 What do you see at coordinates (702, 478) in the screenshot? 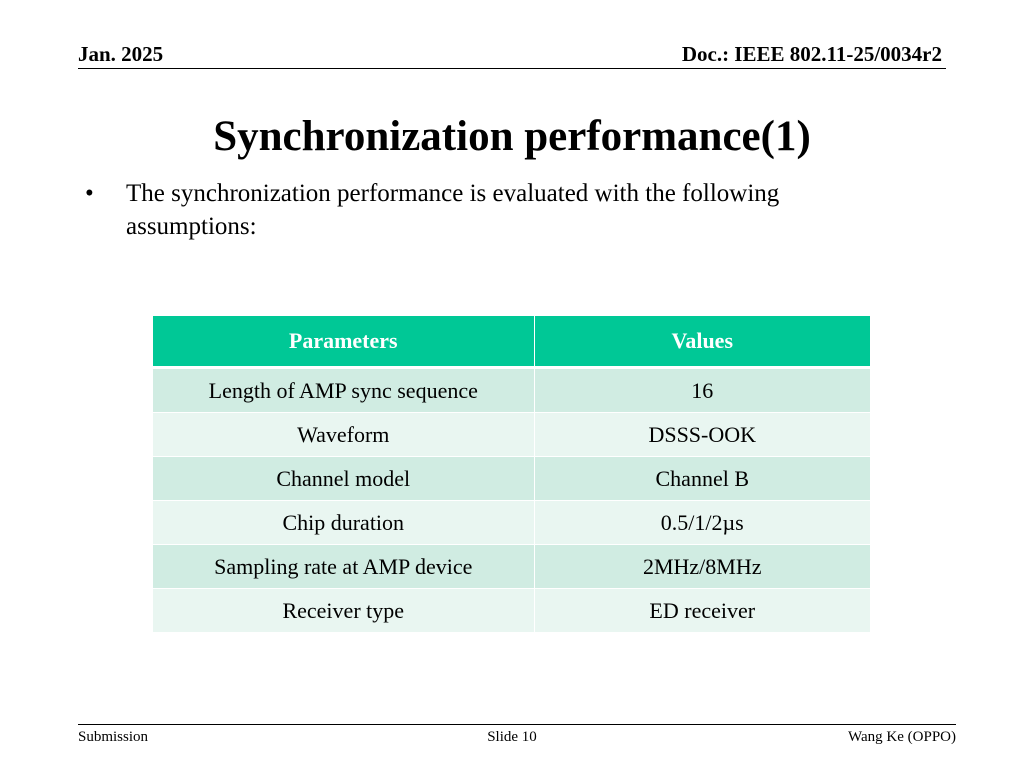
I see `value-cell: Channel B` at bounding box center [702, 478].